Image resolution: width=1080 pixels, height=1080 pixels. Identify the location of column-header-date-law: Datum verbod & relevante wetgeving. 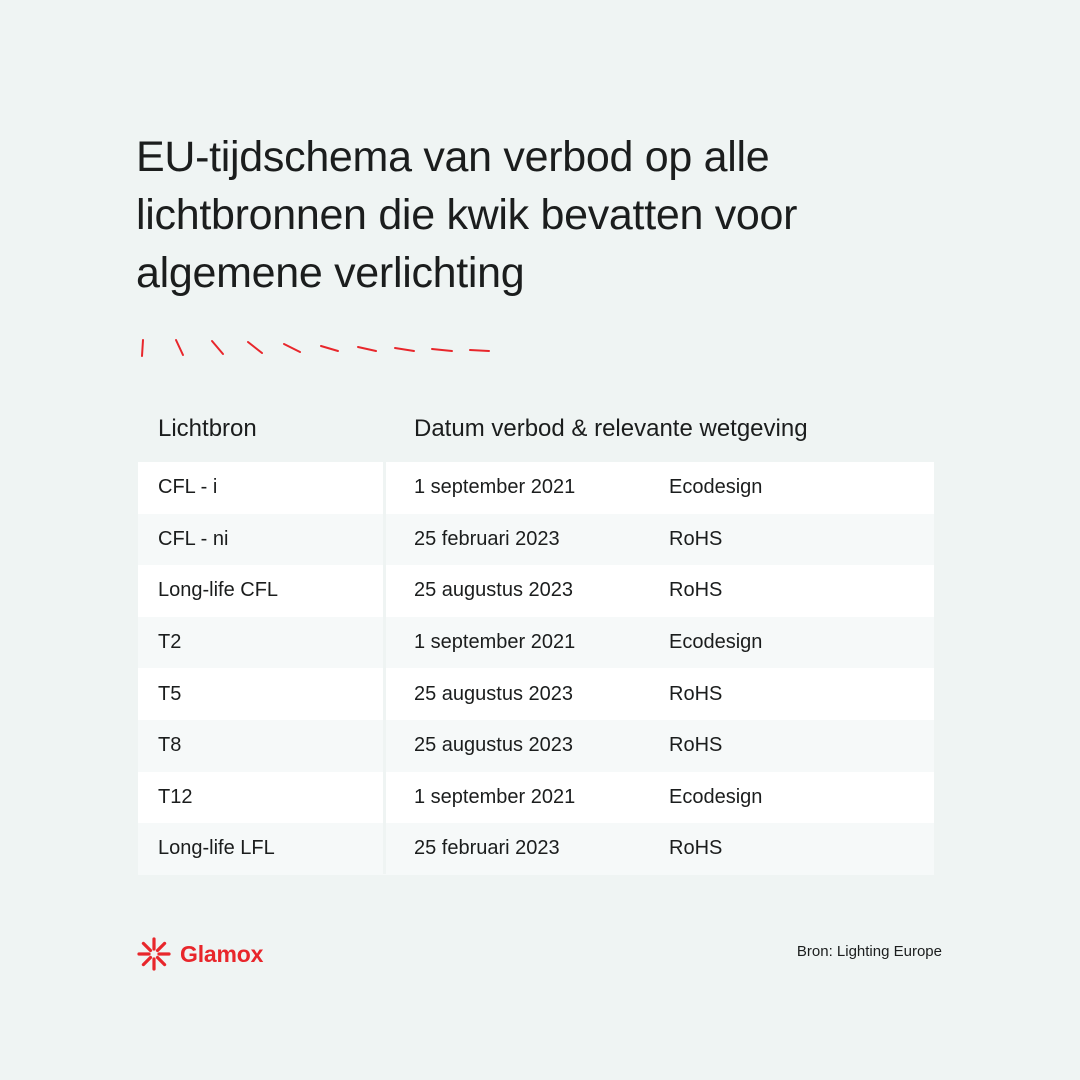
(611, 428).